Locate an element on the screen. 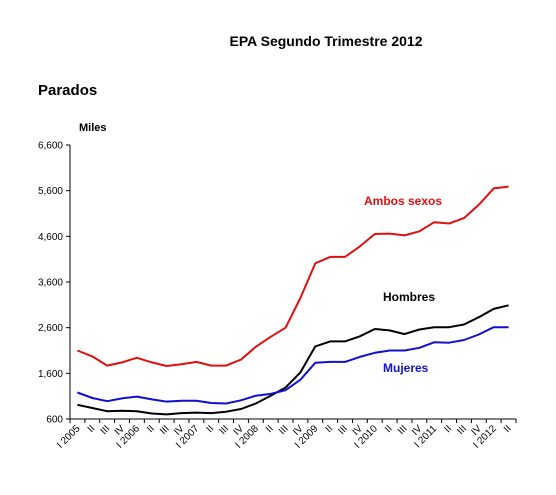 The width and height of the screenshot is (556, 495). y-tick-label: 6,600 is located at coordinates (50, 146).